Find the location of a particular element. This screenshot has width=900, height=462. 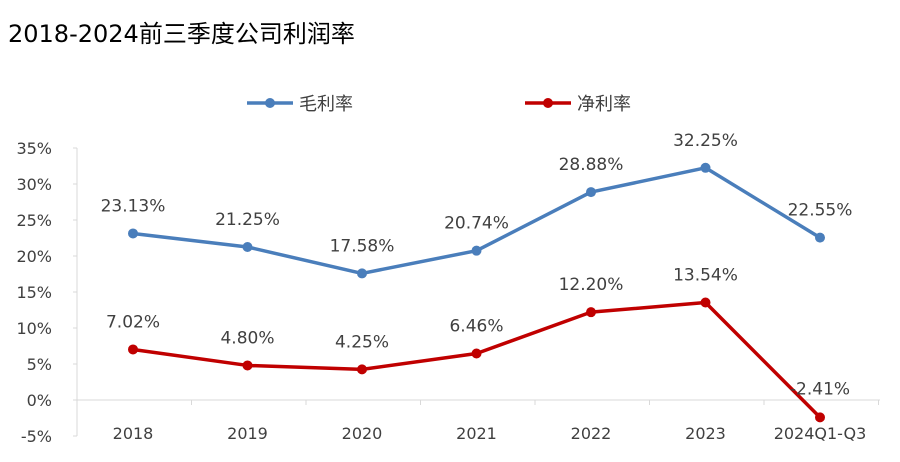

chart-title: 2018-2024前三季度公司利润率 is located at coordinates (181, 34).